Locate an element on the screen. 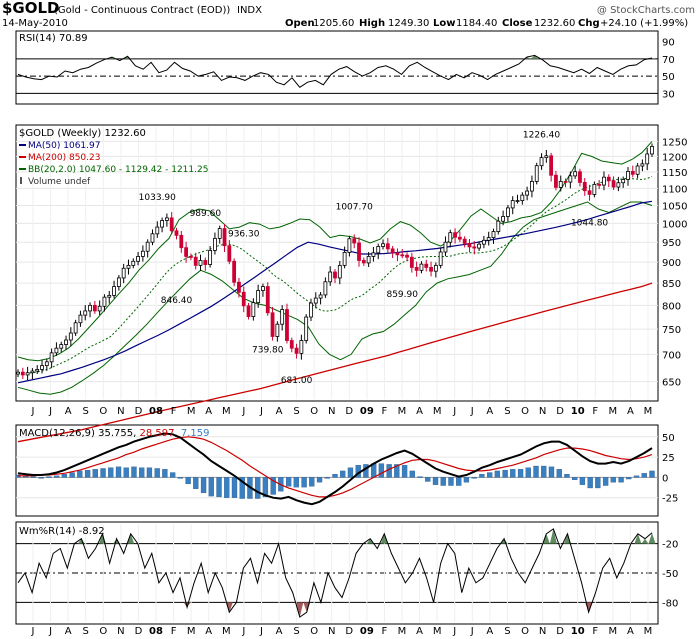  price-tick-label: 1150 is located at coordinates (674, 173).